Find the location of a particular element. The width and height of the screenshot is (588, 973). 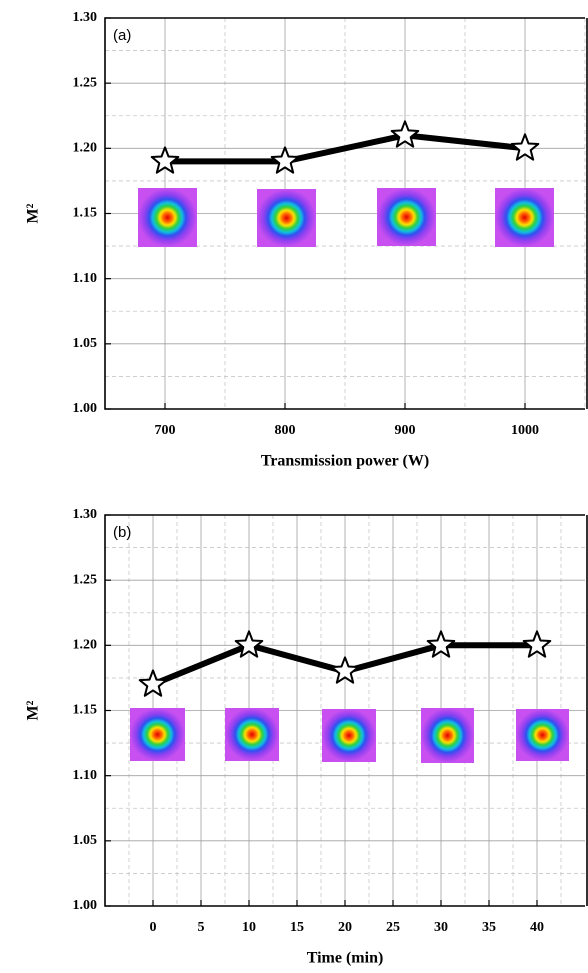

x-tick-label: 10 is located at coordinates (249, 927).